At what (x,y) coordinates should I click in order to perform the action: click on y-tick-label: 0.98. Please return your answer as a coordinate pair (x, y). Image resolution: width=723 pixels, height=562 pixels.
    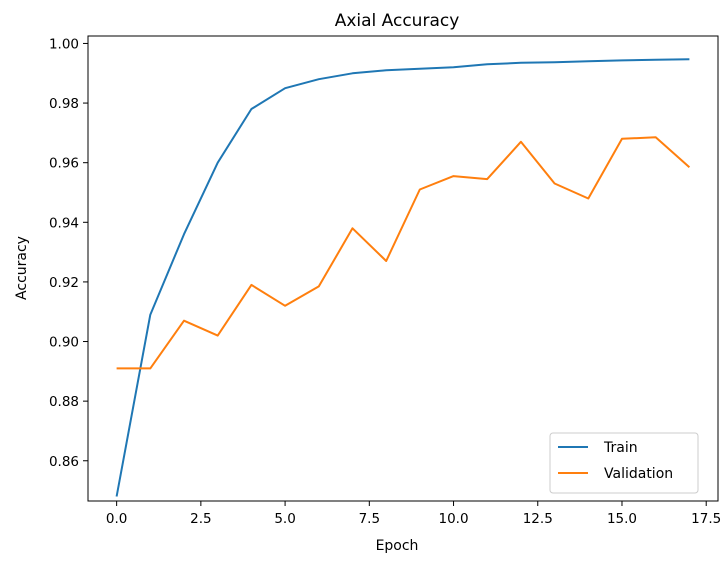
    Looking at the image, I should click on (64, 104).